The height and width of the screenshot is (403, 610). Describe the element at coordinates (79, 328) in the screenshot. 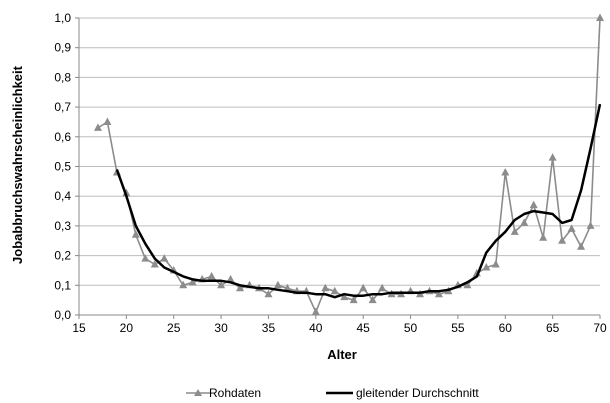

I see `x-tick-label: 15` at that location.